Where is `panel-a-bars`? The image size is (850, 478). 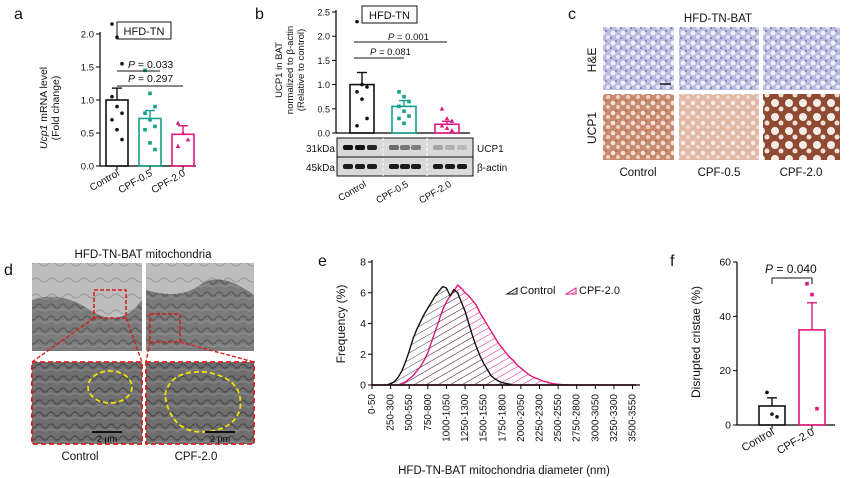
panel-a-bars is located at coordinates (150, 94).